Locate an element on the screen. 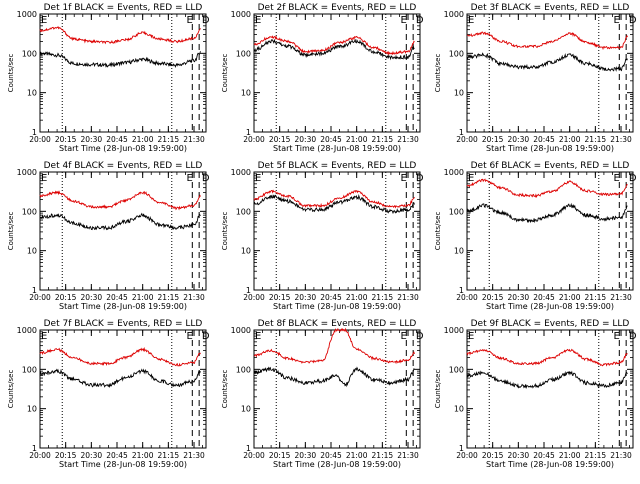 Image resolution: width=640 pixels, height=484 pixels. panel-title: Det 4f BLACK = Events, RED = LLD is located at coordinates (123, 166).